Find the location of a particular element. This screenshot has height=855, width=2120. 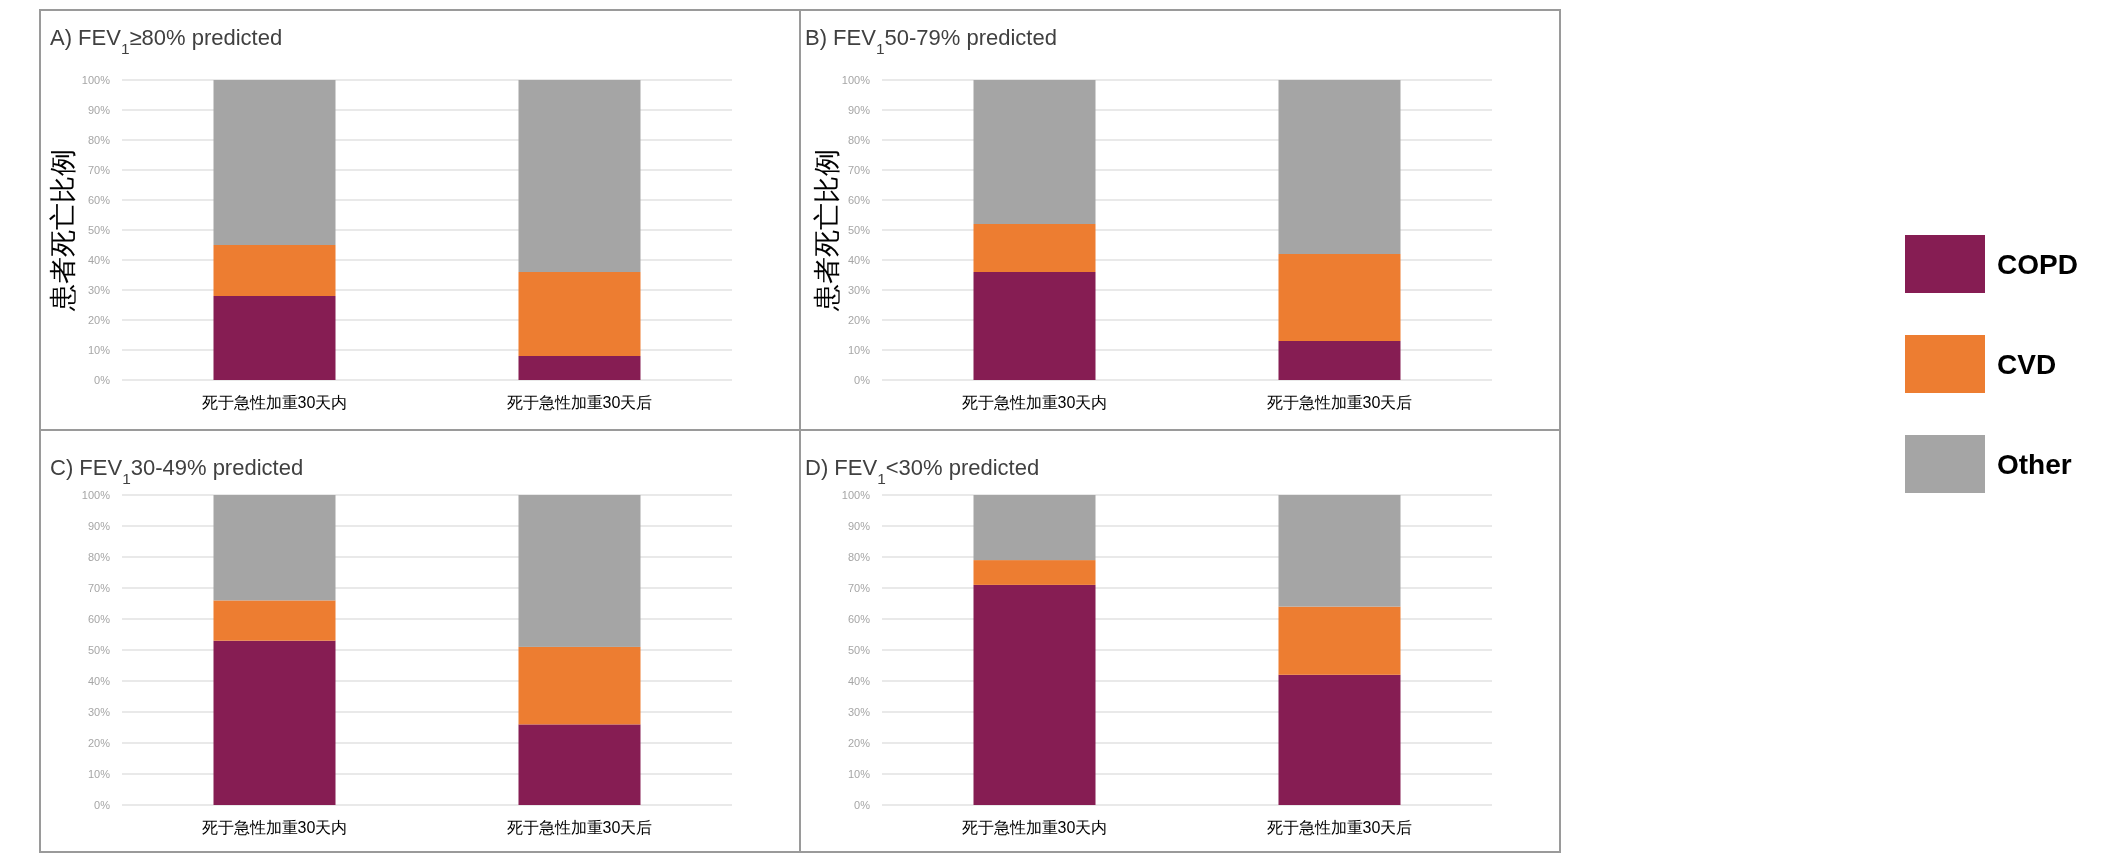

chart-title: C) FEV$_{1}$30-49% predicted is located at coordinates (177, 471).